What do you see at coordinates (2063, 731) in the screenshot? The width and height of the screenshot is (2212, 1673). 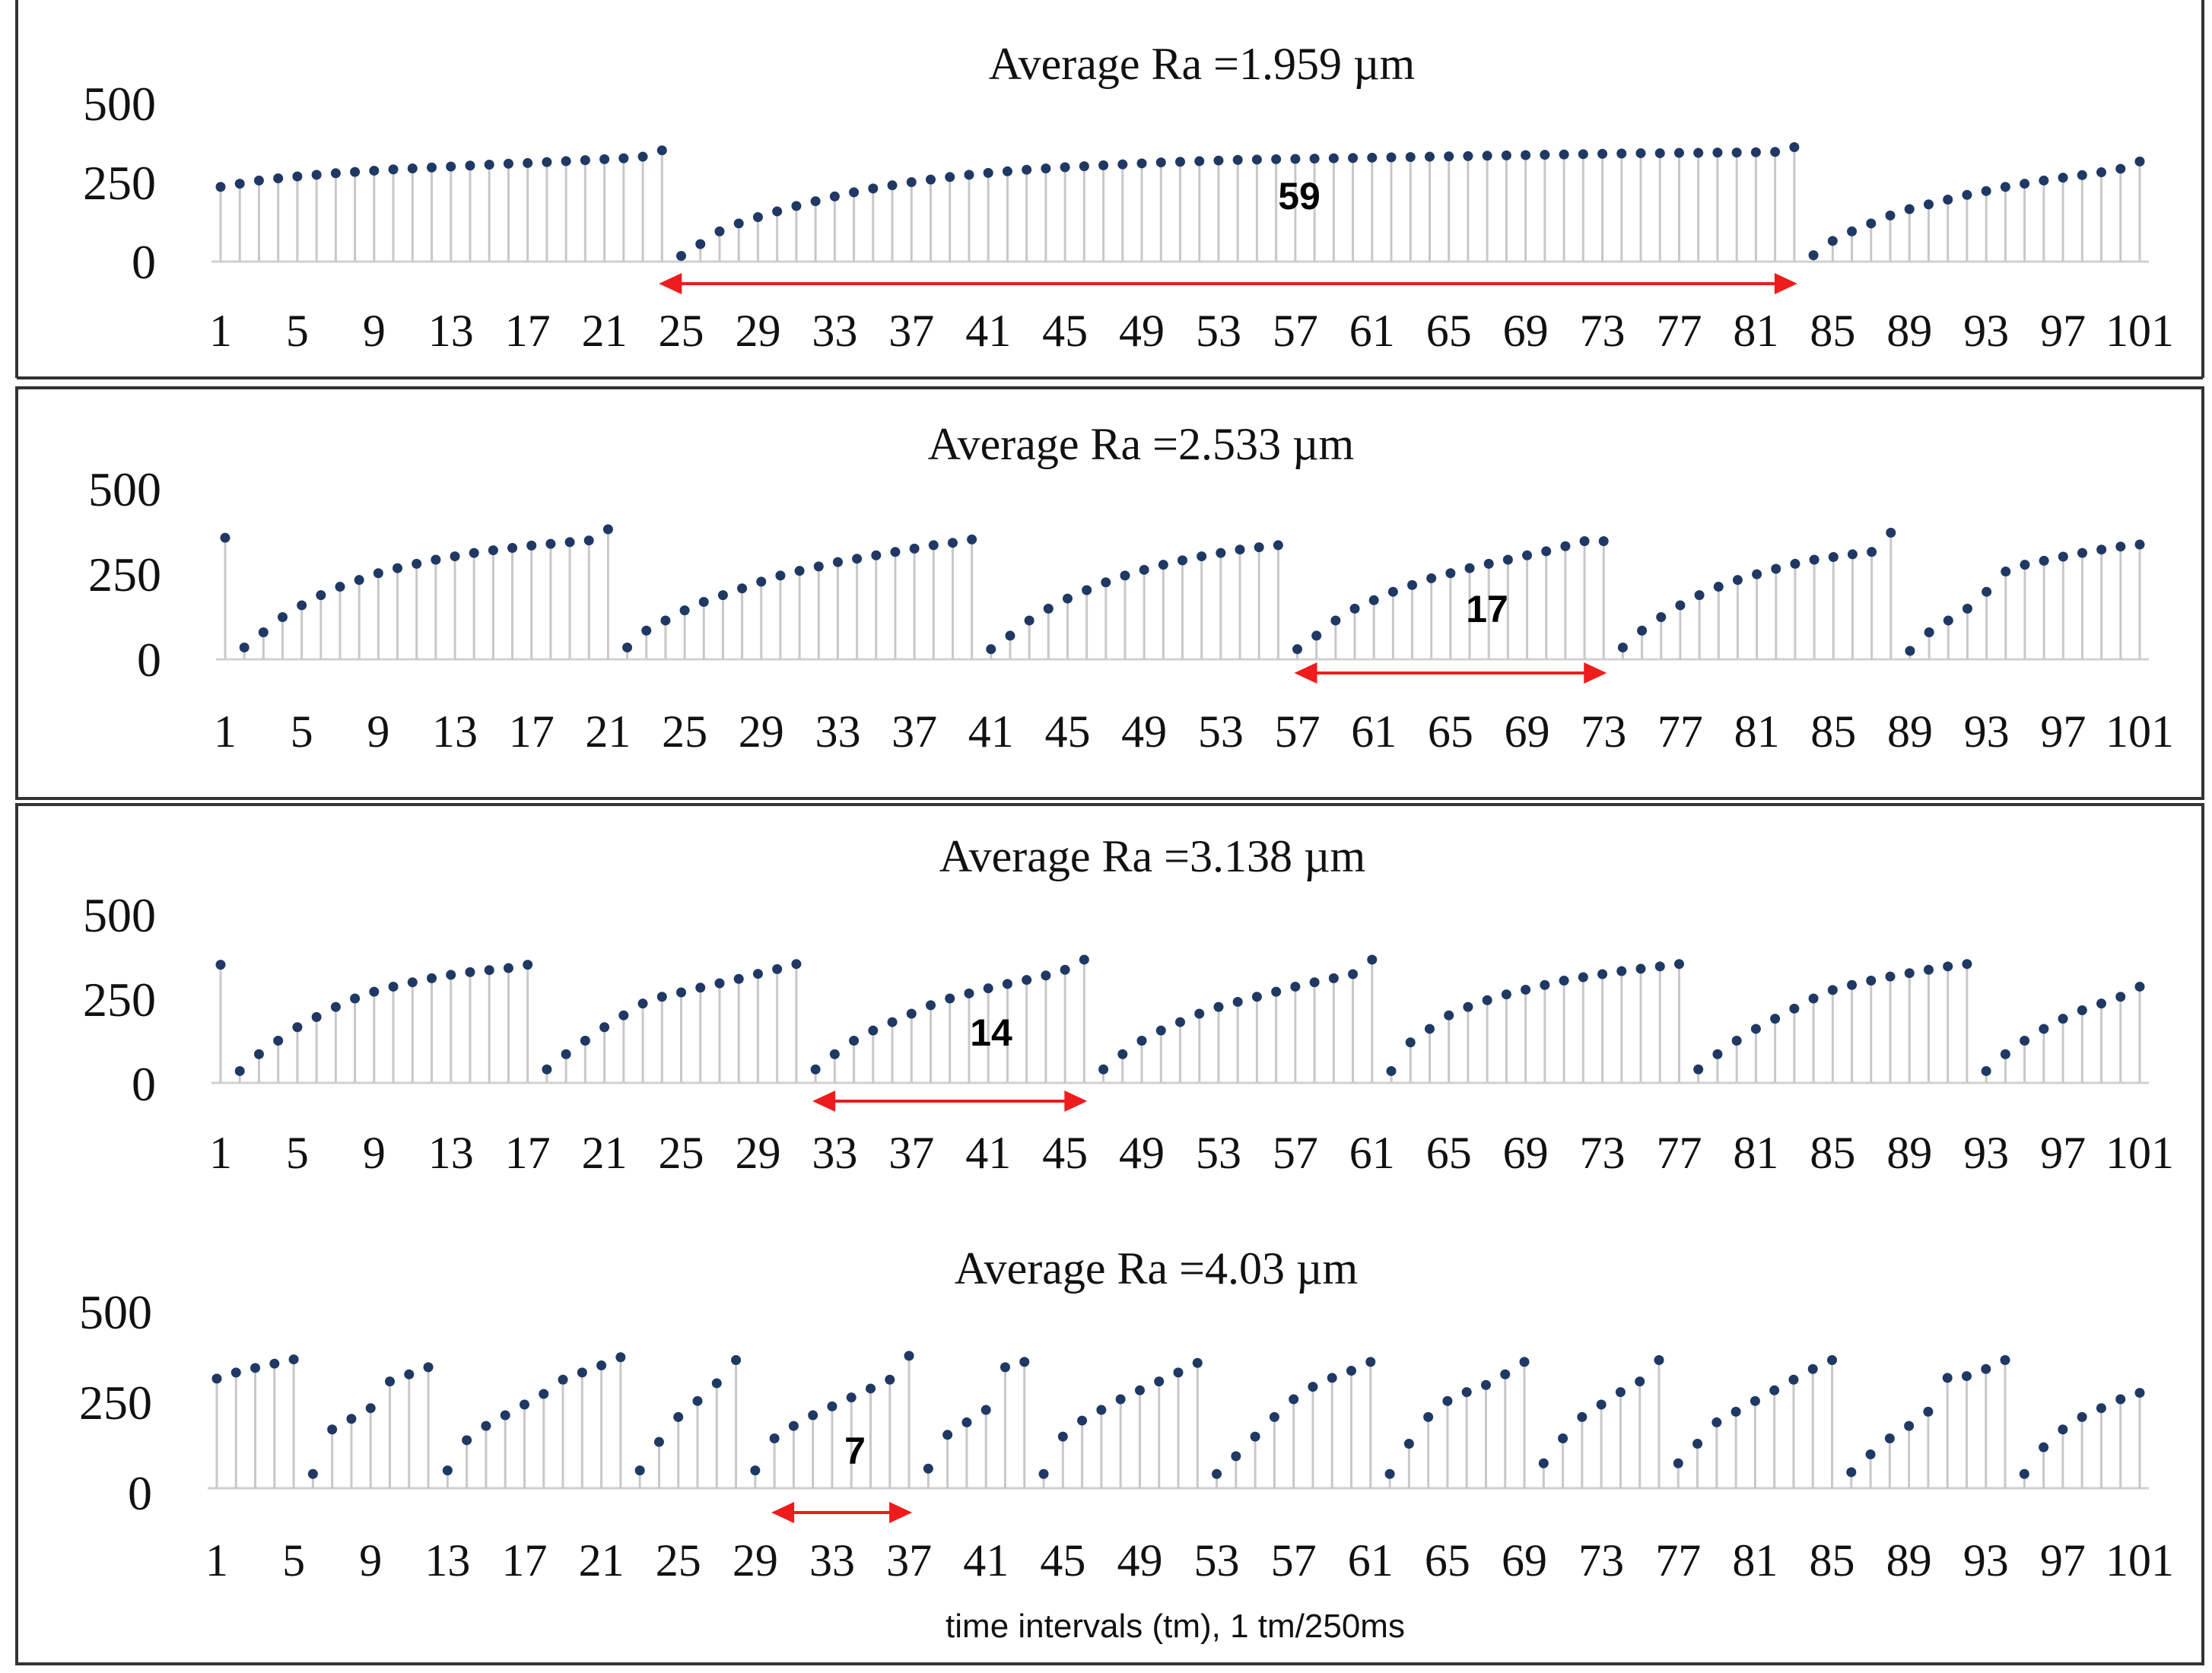 I see `x-tick-label: 97` at bounding box center [2063, 731].